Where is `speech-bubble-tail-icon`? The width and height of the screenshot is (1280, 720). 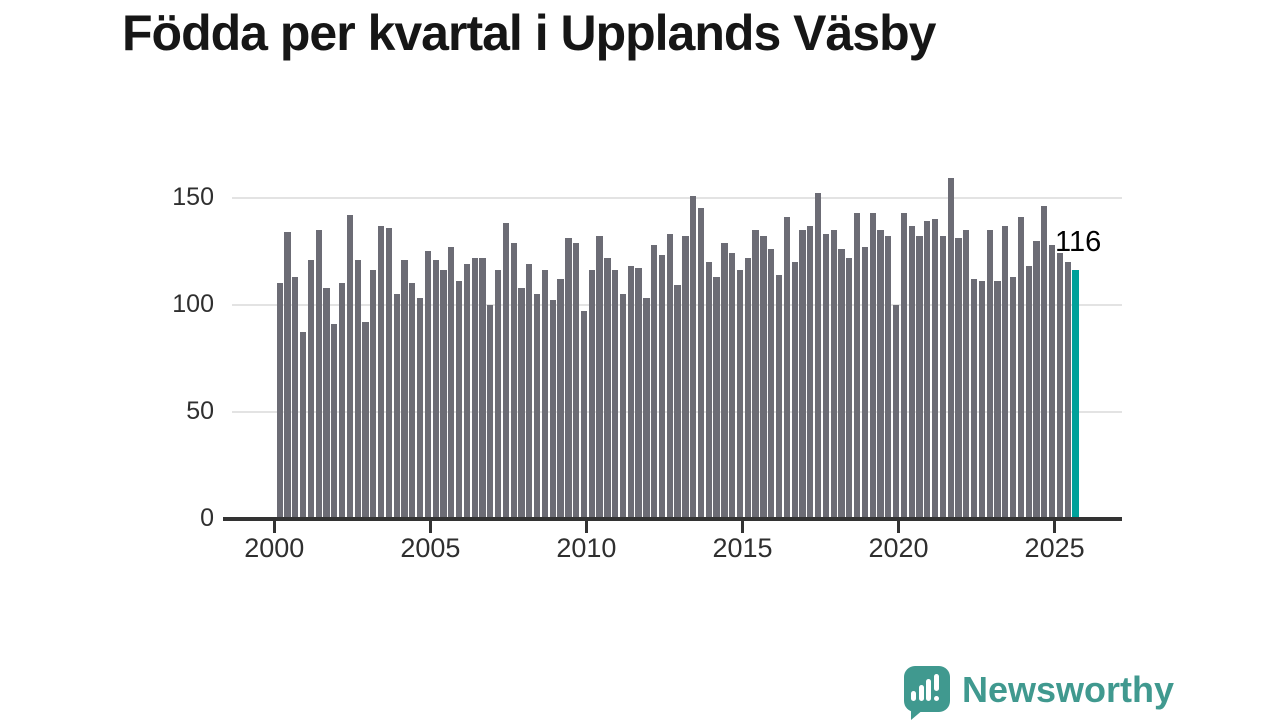
speech-bubble-tail-icon is located at coordinates (917, 714).